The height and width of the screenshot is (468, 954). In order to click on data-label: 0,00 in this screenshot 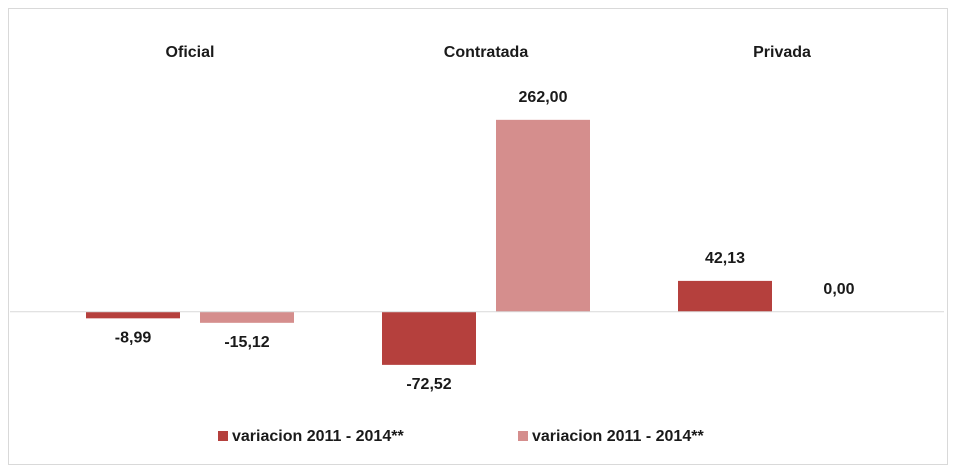, I will do `click(838, 289)`.